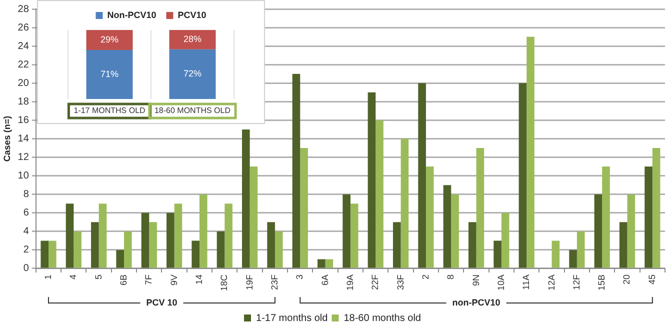  What do you see at coordinates (109, 39) in the screenshot?
I see `data-label: 29%` at bounding box center [109, 39].